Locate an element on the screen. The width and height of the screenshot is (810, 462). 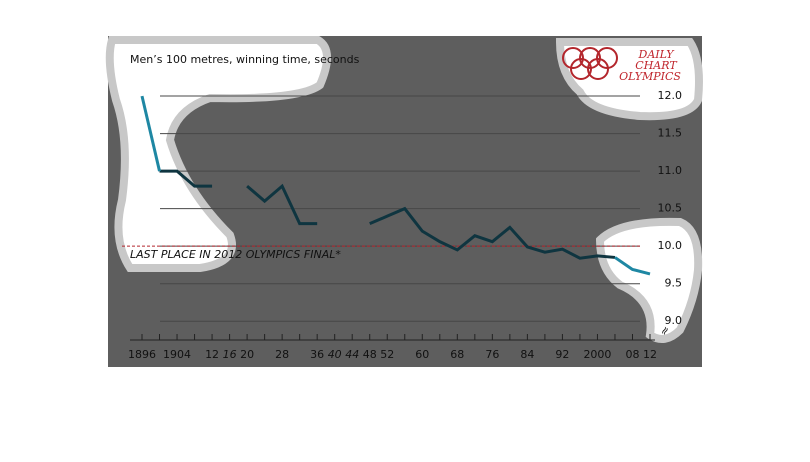
y-tick-label: 9.0 is located at coordinates (674, 320).